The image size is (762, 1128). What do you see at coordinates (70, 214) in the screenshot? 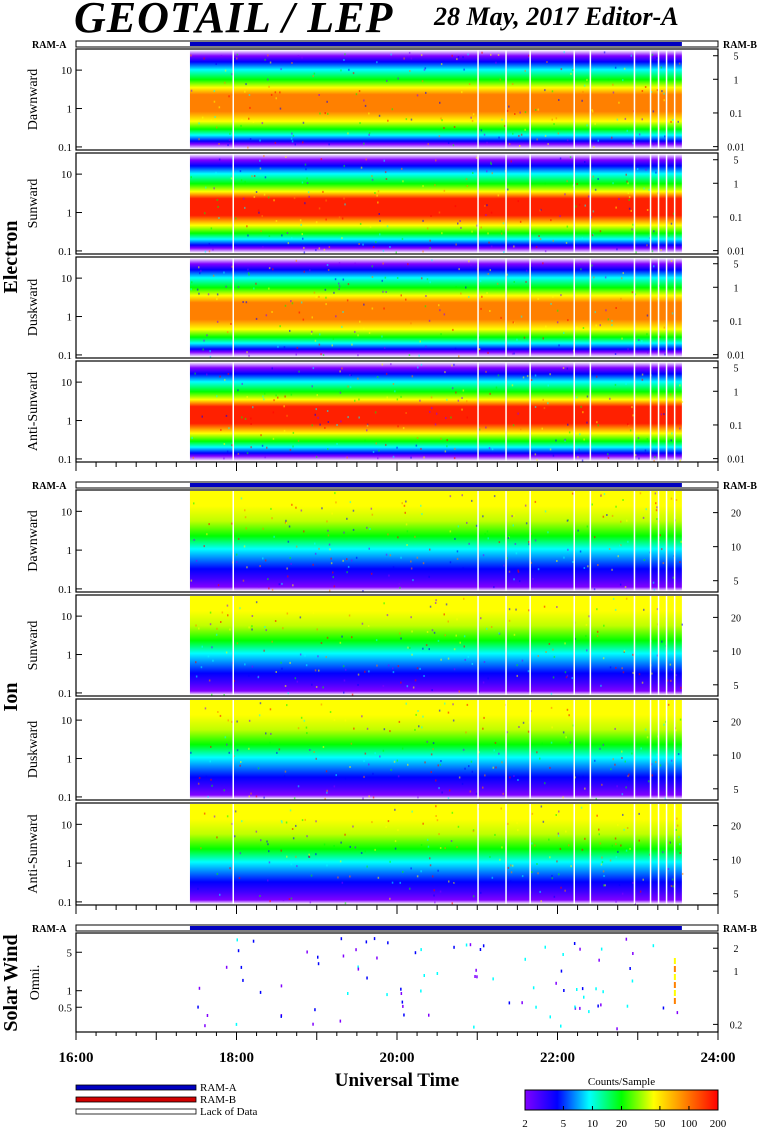
I see `y-tick-label: 1` at bounding box center [70, 214].